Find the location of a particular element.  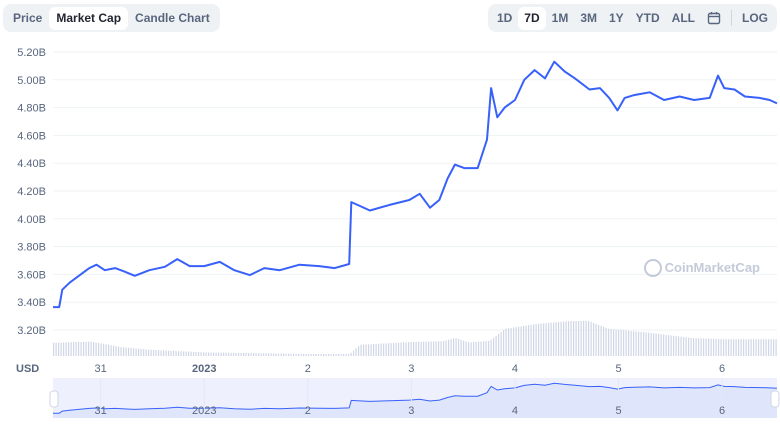

tab-candle-chart: Candle Chart is located at coordinates (172, 17).